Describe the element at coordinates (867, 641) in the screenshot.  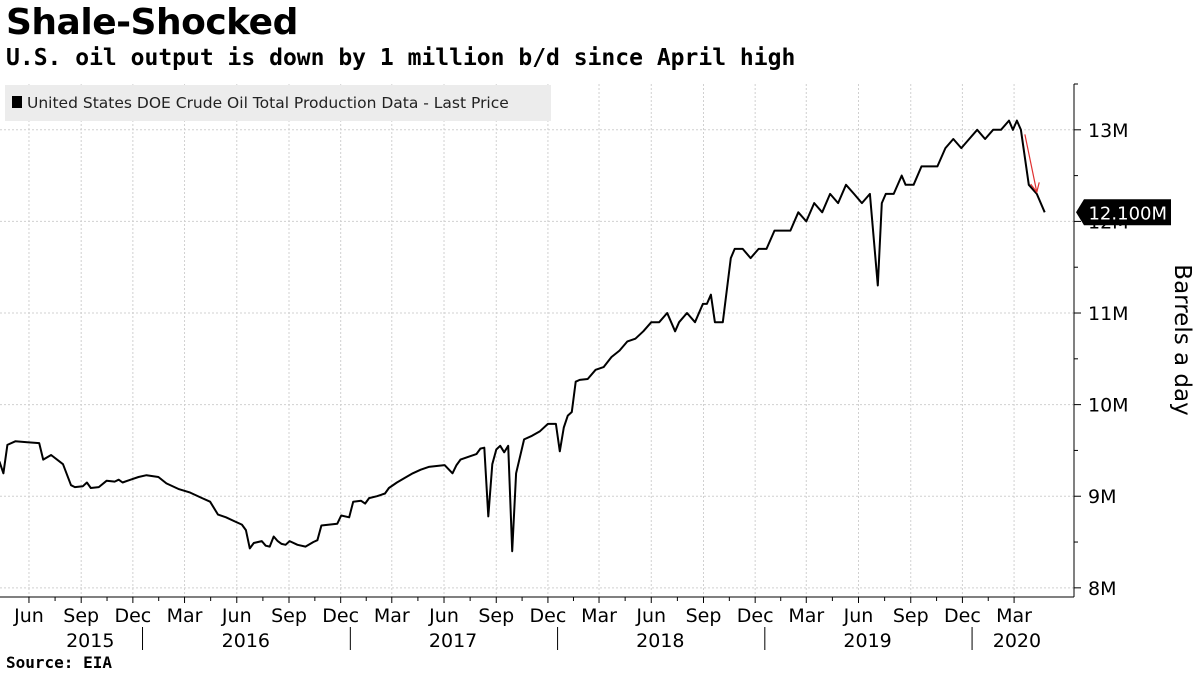
I see `year-label: 2019` at that location.